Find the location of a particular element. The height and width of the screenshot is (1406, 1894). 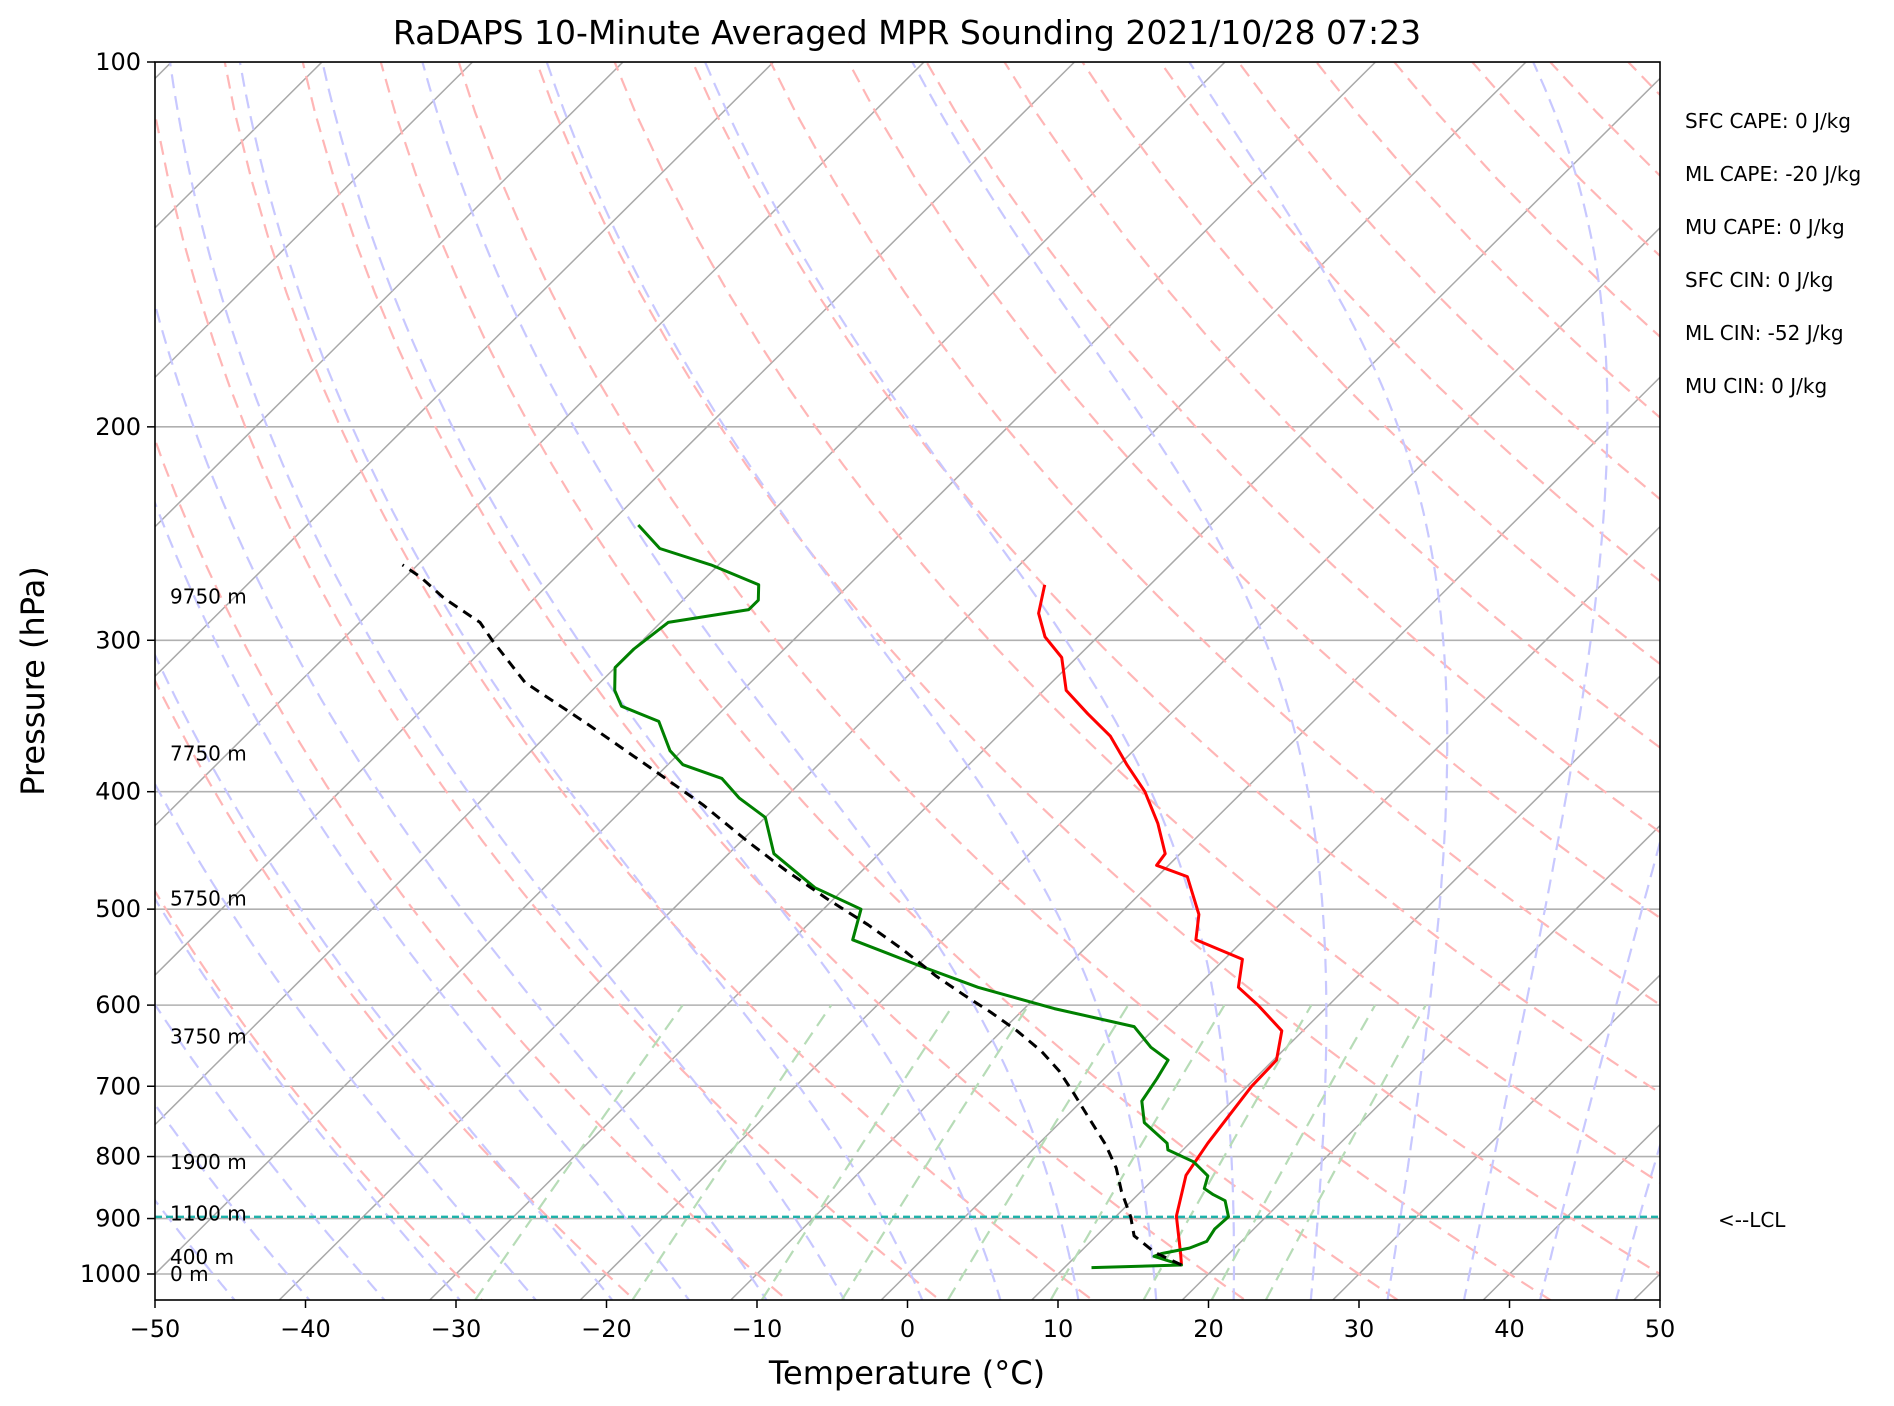

stat-label: SFC CAPE: 0 J/kg is located at coordinates (1768, 121).